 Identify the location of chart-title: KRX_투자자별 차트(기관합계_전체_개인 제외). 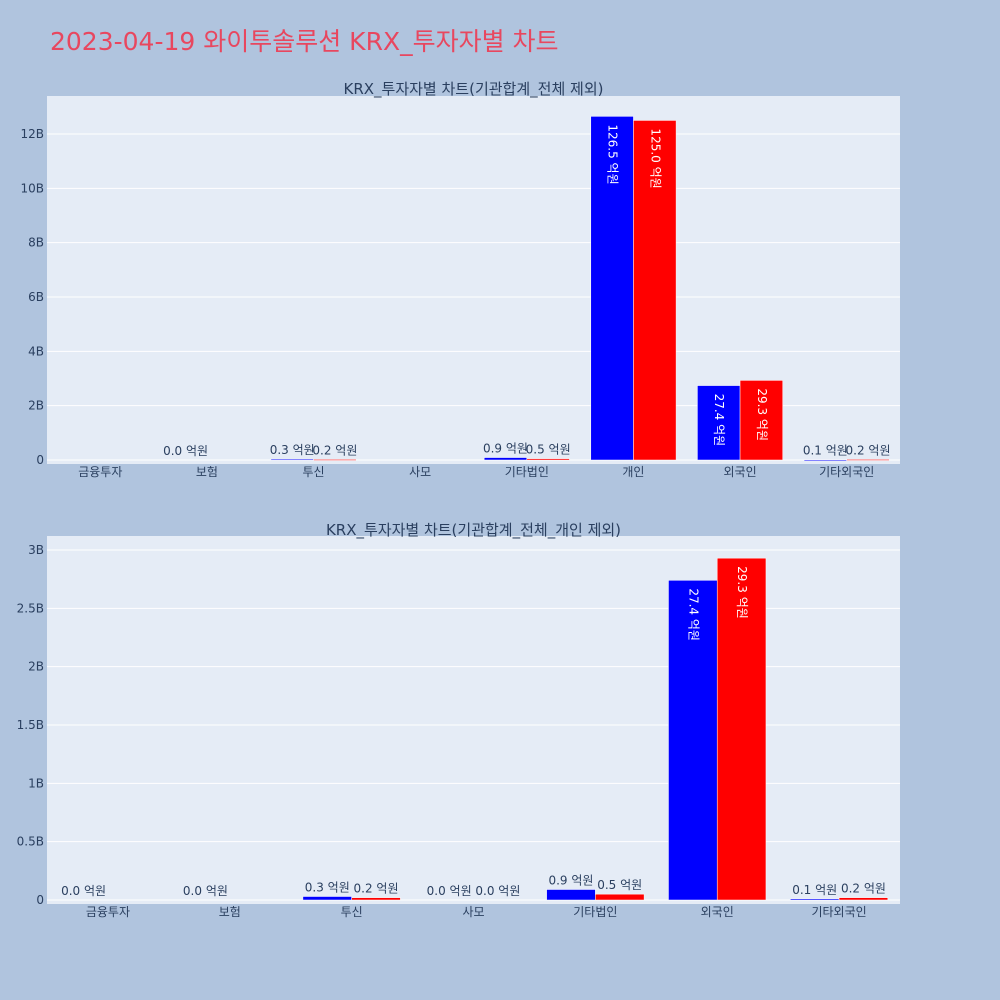
(473, 530).